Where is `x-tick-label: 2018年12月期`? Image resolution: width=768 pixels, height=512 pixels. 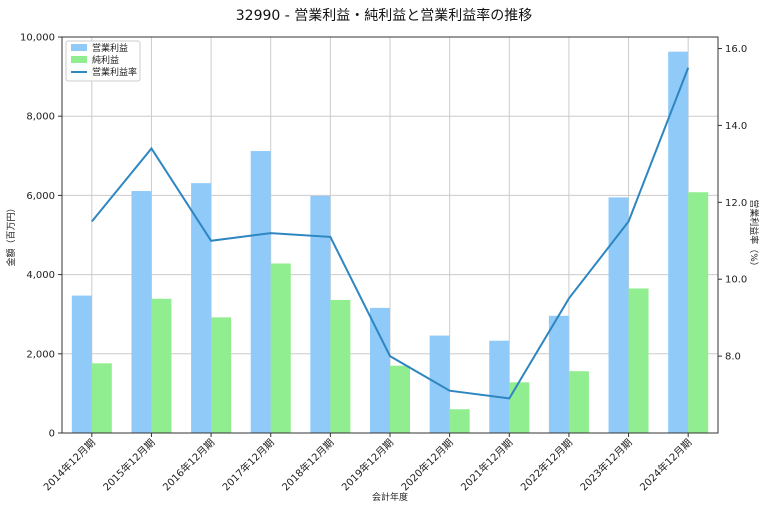 x-tick-label: 2018年12月期 is located at coordinates (307, 464).